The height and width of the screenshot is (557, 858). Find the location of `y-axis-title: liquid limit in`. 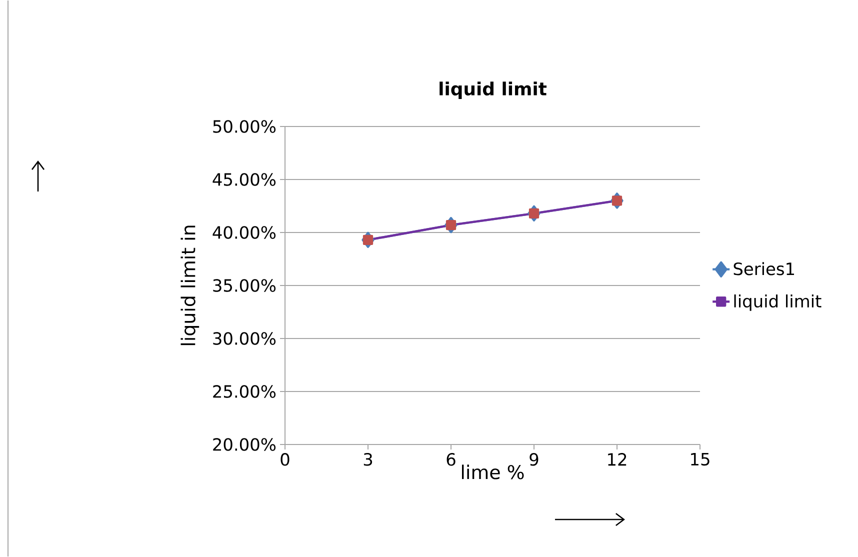

y-axis-title: liquid limit in is located at coordinates (190, 286).